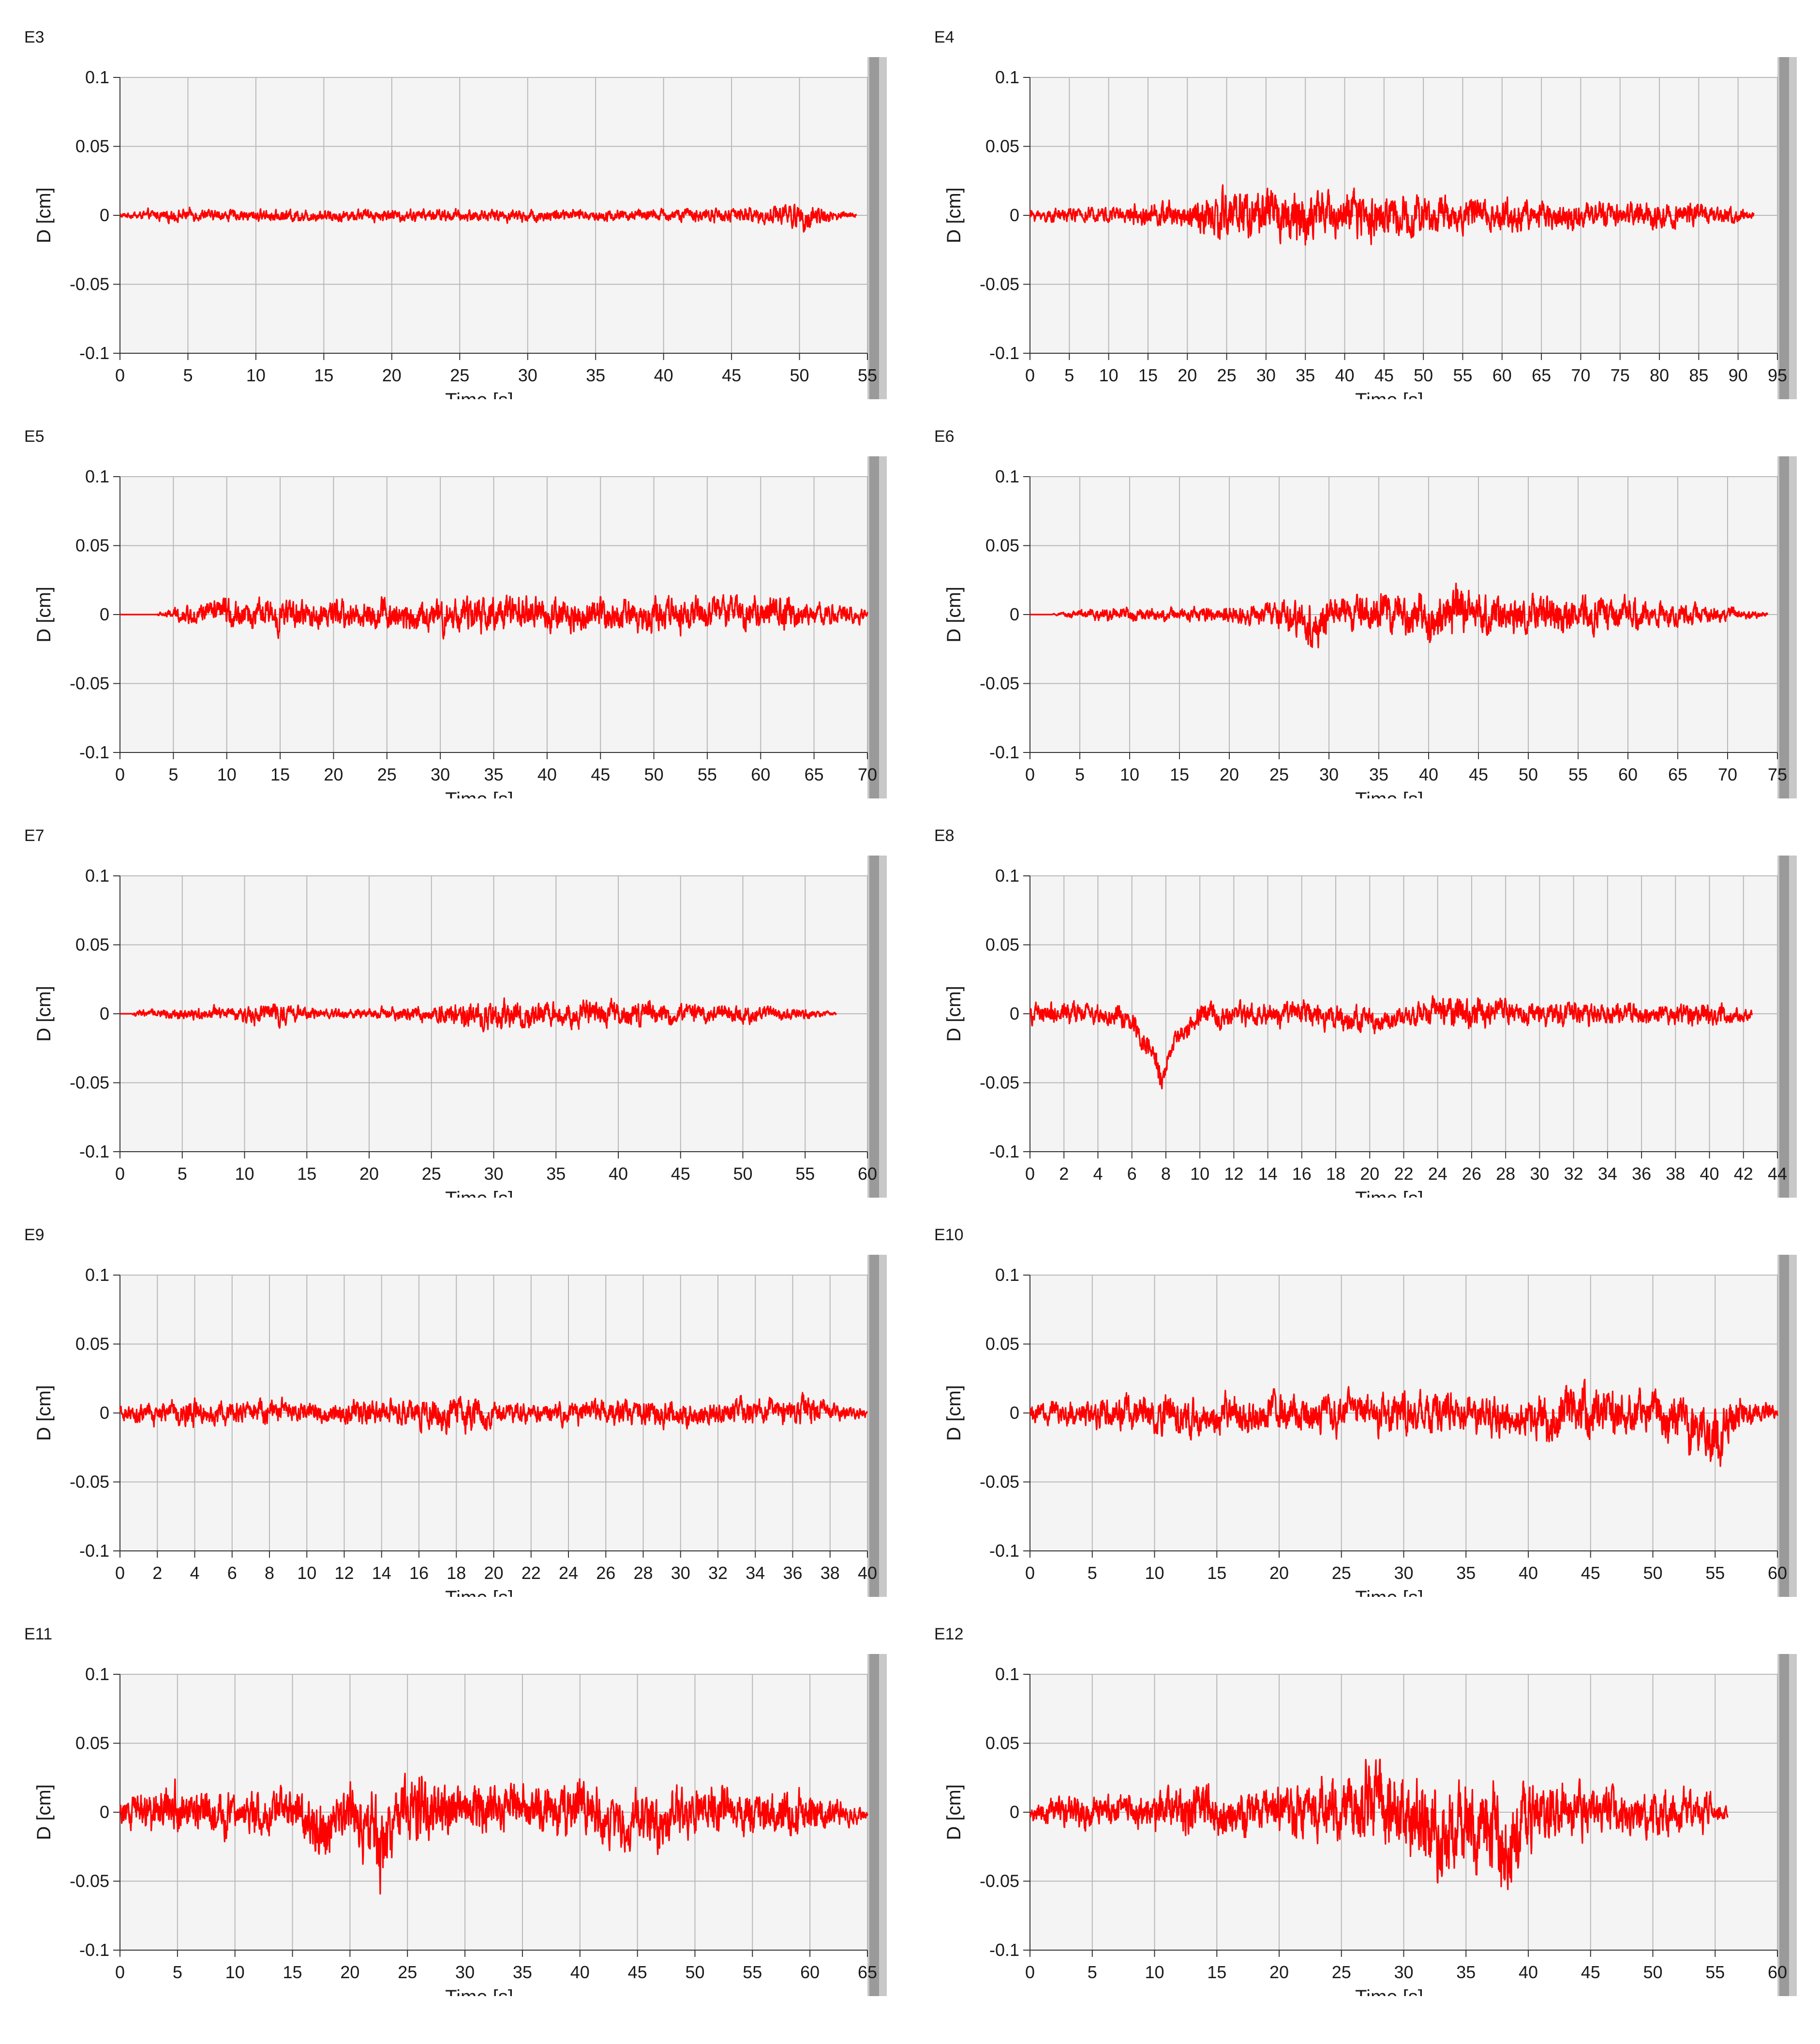 The width and height of the screenshot is (1820, 2044). What do you see at coordinates (605, 1573) in the screenshot?
I see `x-tick-label: 26` at bounding box center [605, 1573].